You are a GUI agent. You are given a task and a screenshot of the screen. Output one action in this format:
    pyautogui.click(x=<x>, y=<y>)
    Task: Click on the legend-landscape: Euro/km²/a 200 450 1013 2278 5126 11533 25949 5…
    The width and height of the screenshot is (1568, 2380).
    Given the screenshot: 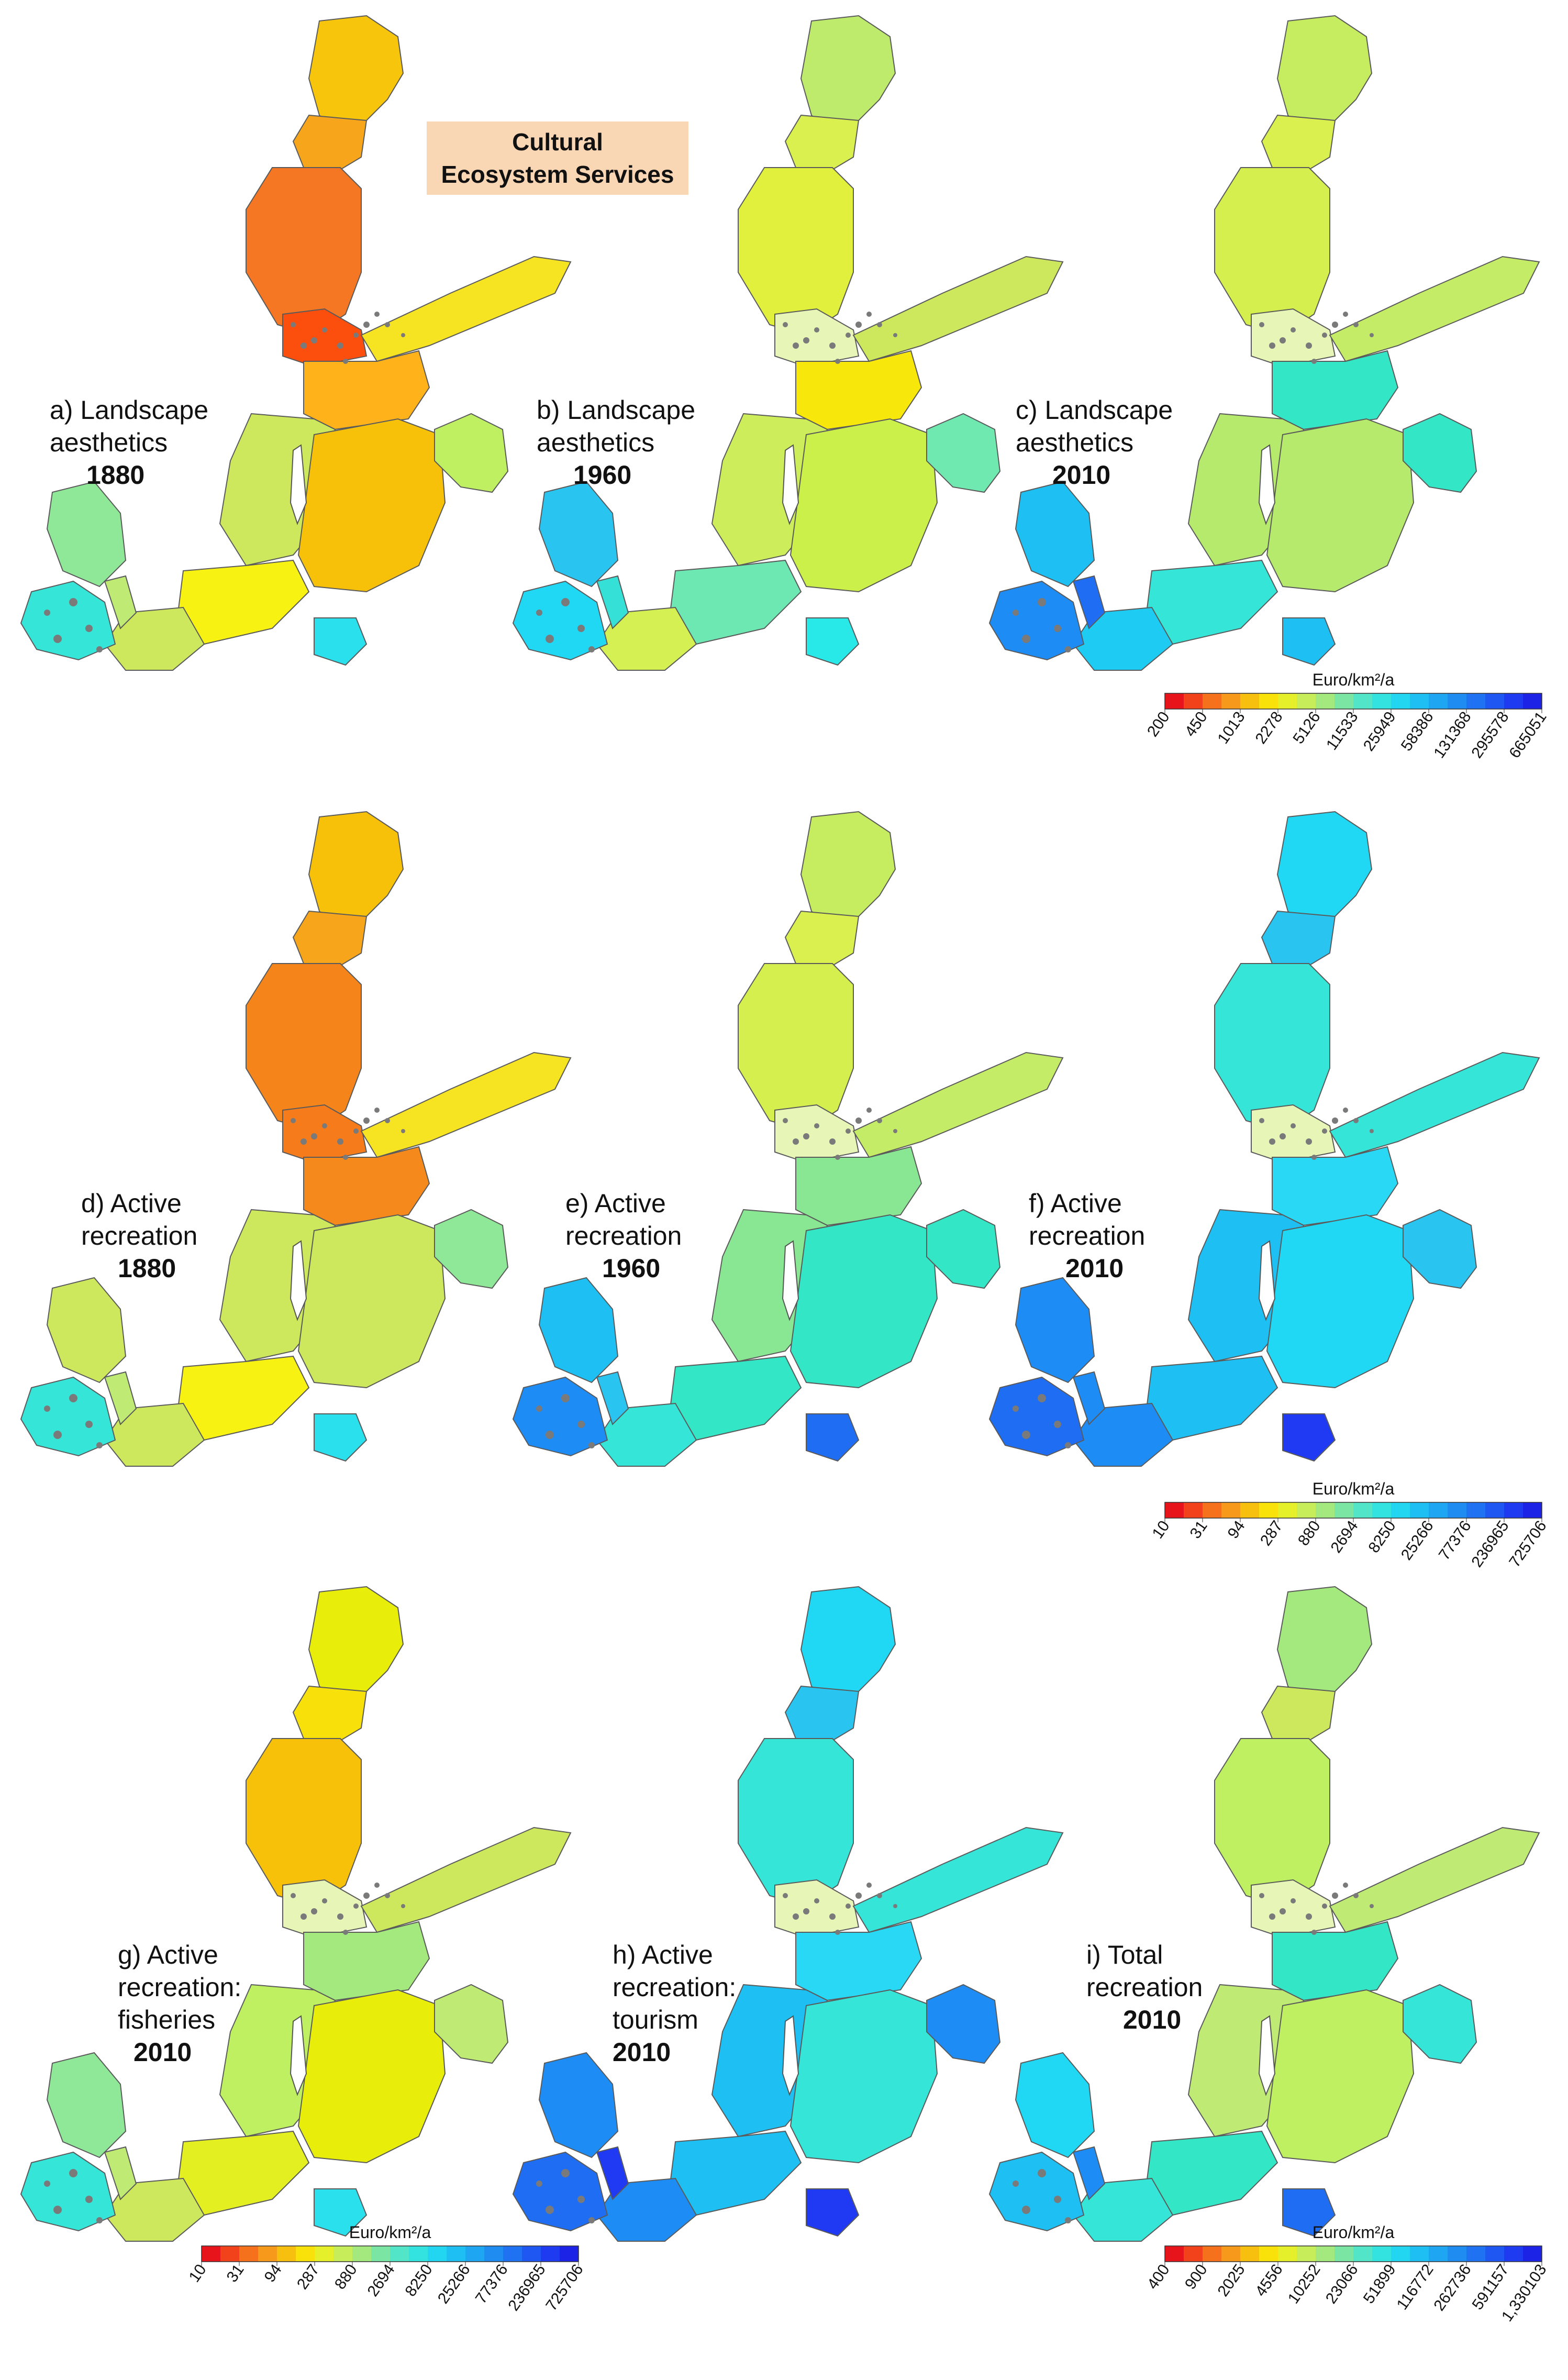 What is the action you would take?
    pyautogui.click(x=1347, y=733)
    